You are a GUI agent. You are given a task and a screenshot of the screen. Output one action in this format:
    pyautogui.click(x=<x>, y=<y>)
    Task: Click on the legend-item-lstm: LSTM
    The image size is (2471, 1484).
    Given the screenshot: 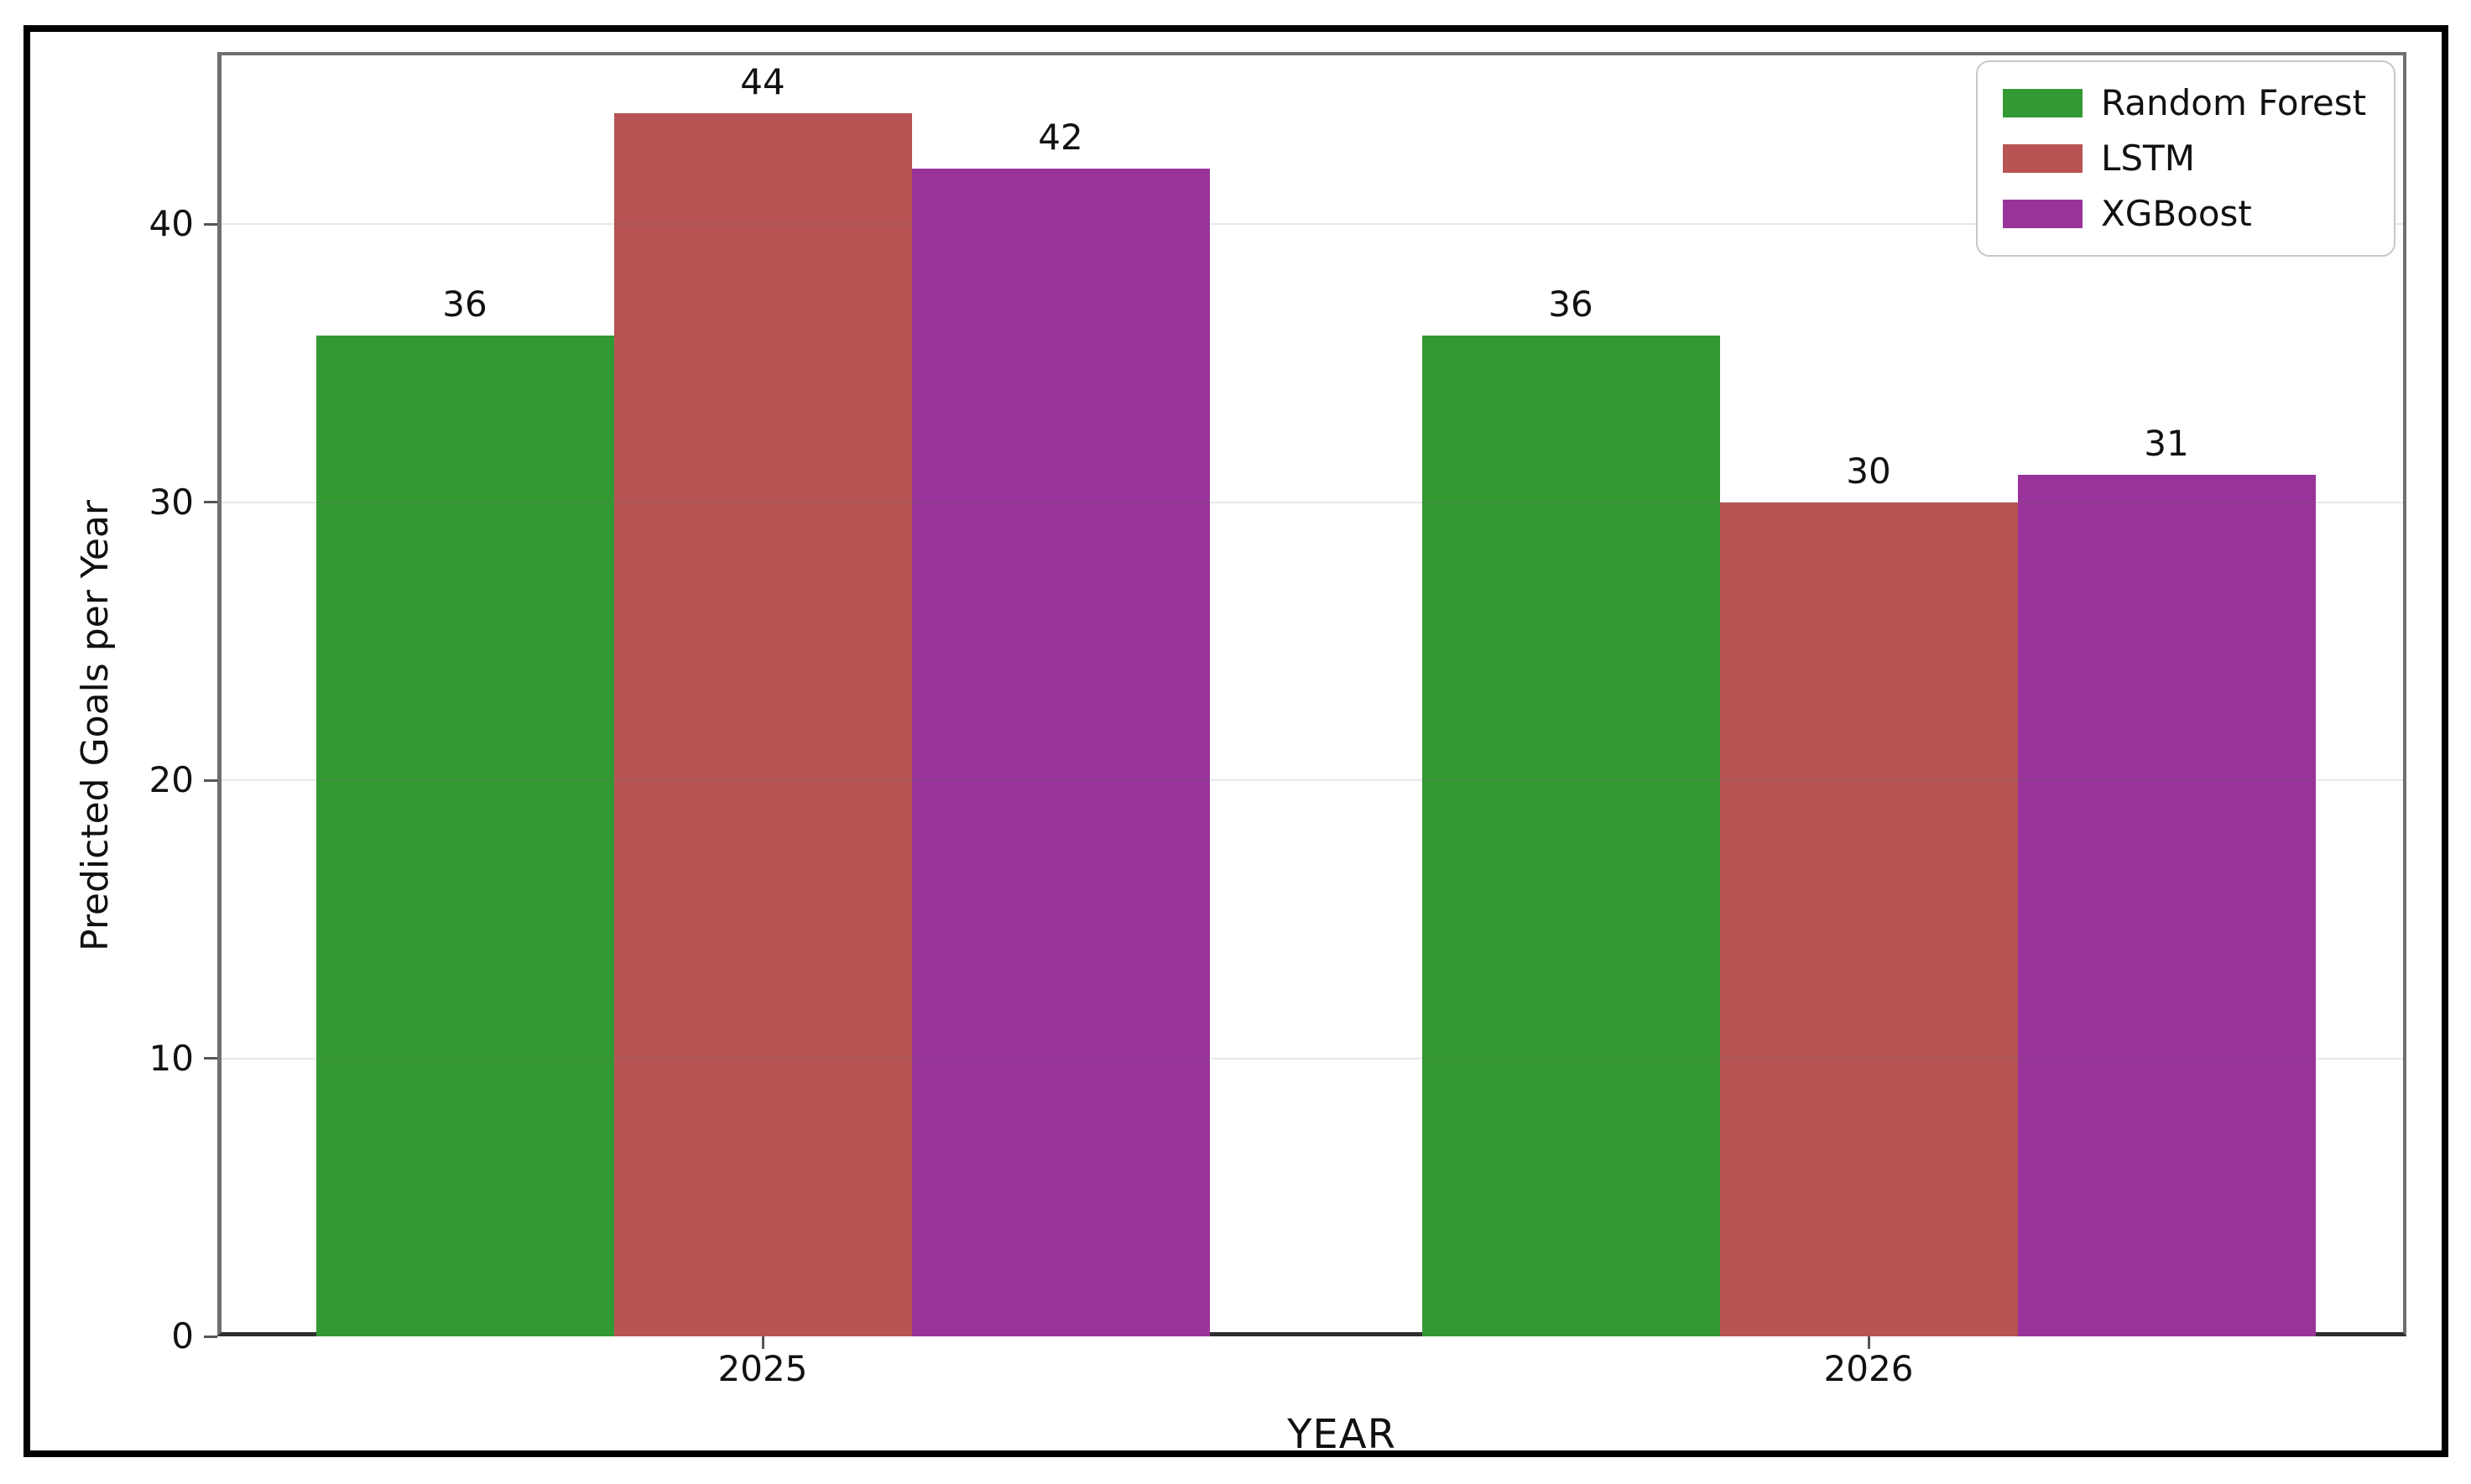 What is the action you would take?
    pyautogui.click(x=2189, y=158)
    